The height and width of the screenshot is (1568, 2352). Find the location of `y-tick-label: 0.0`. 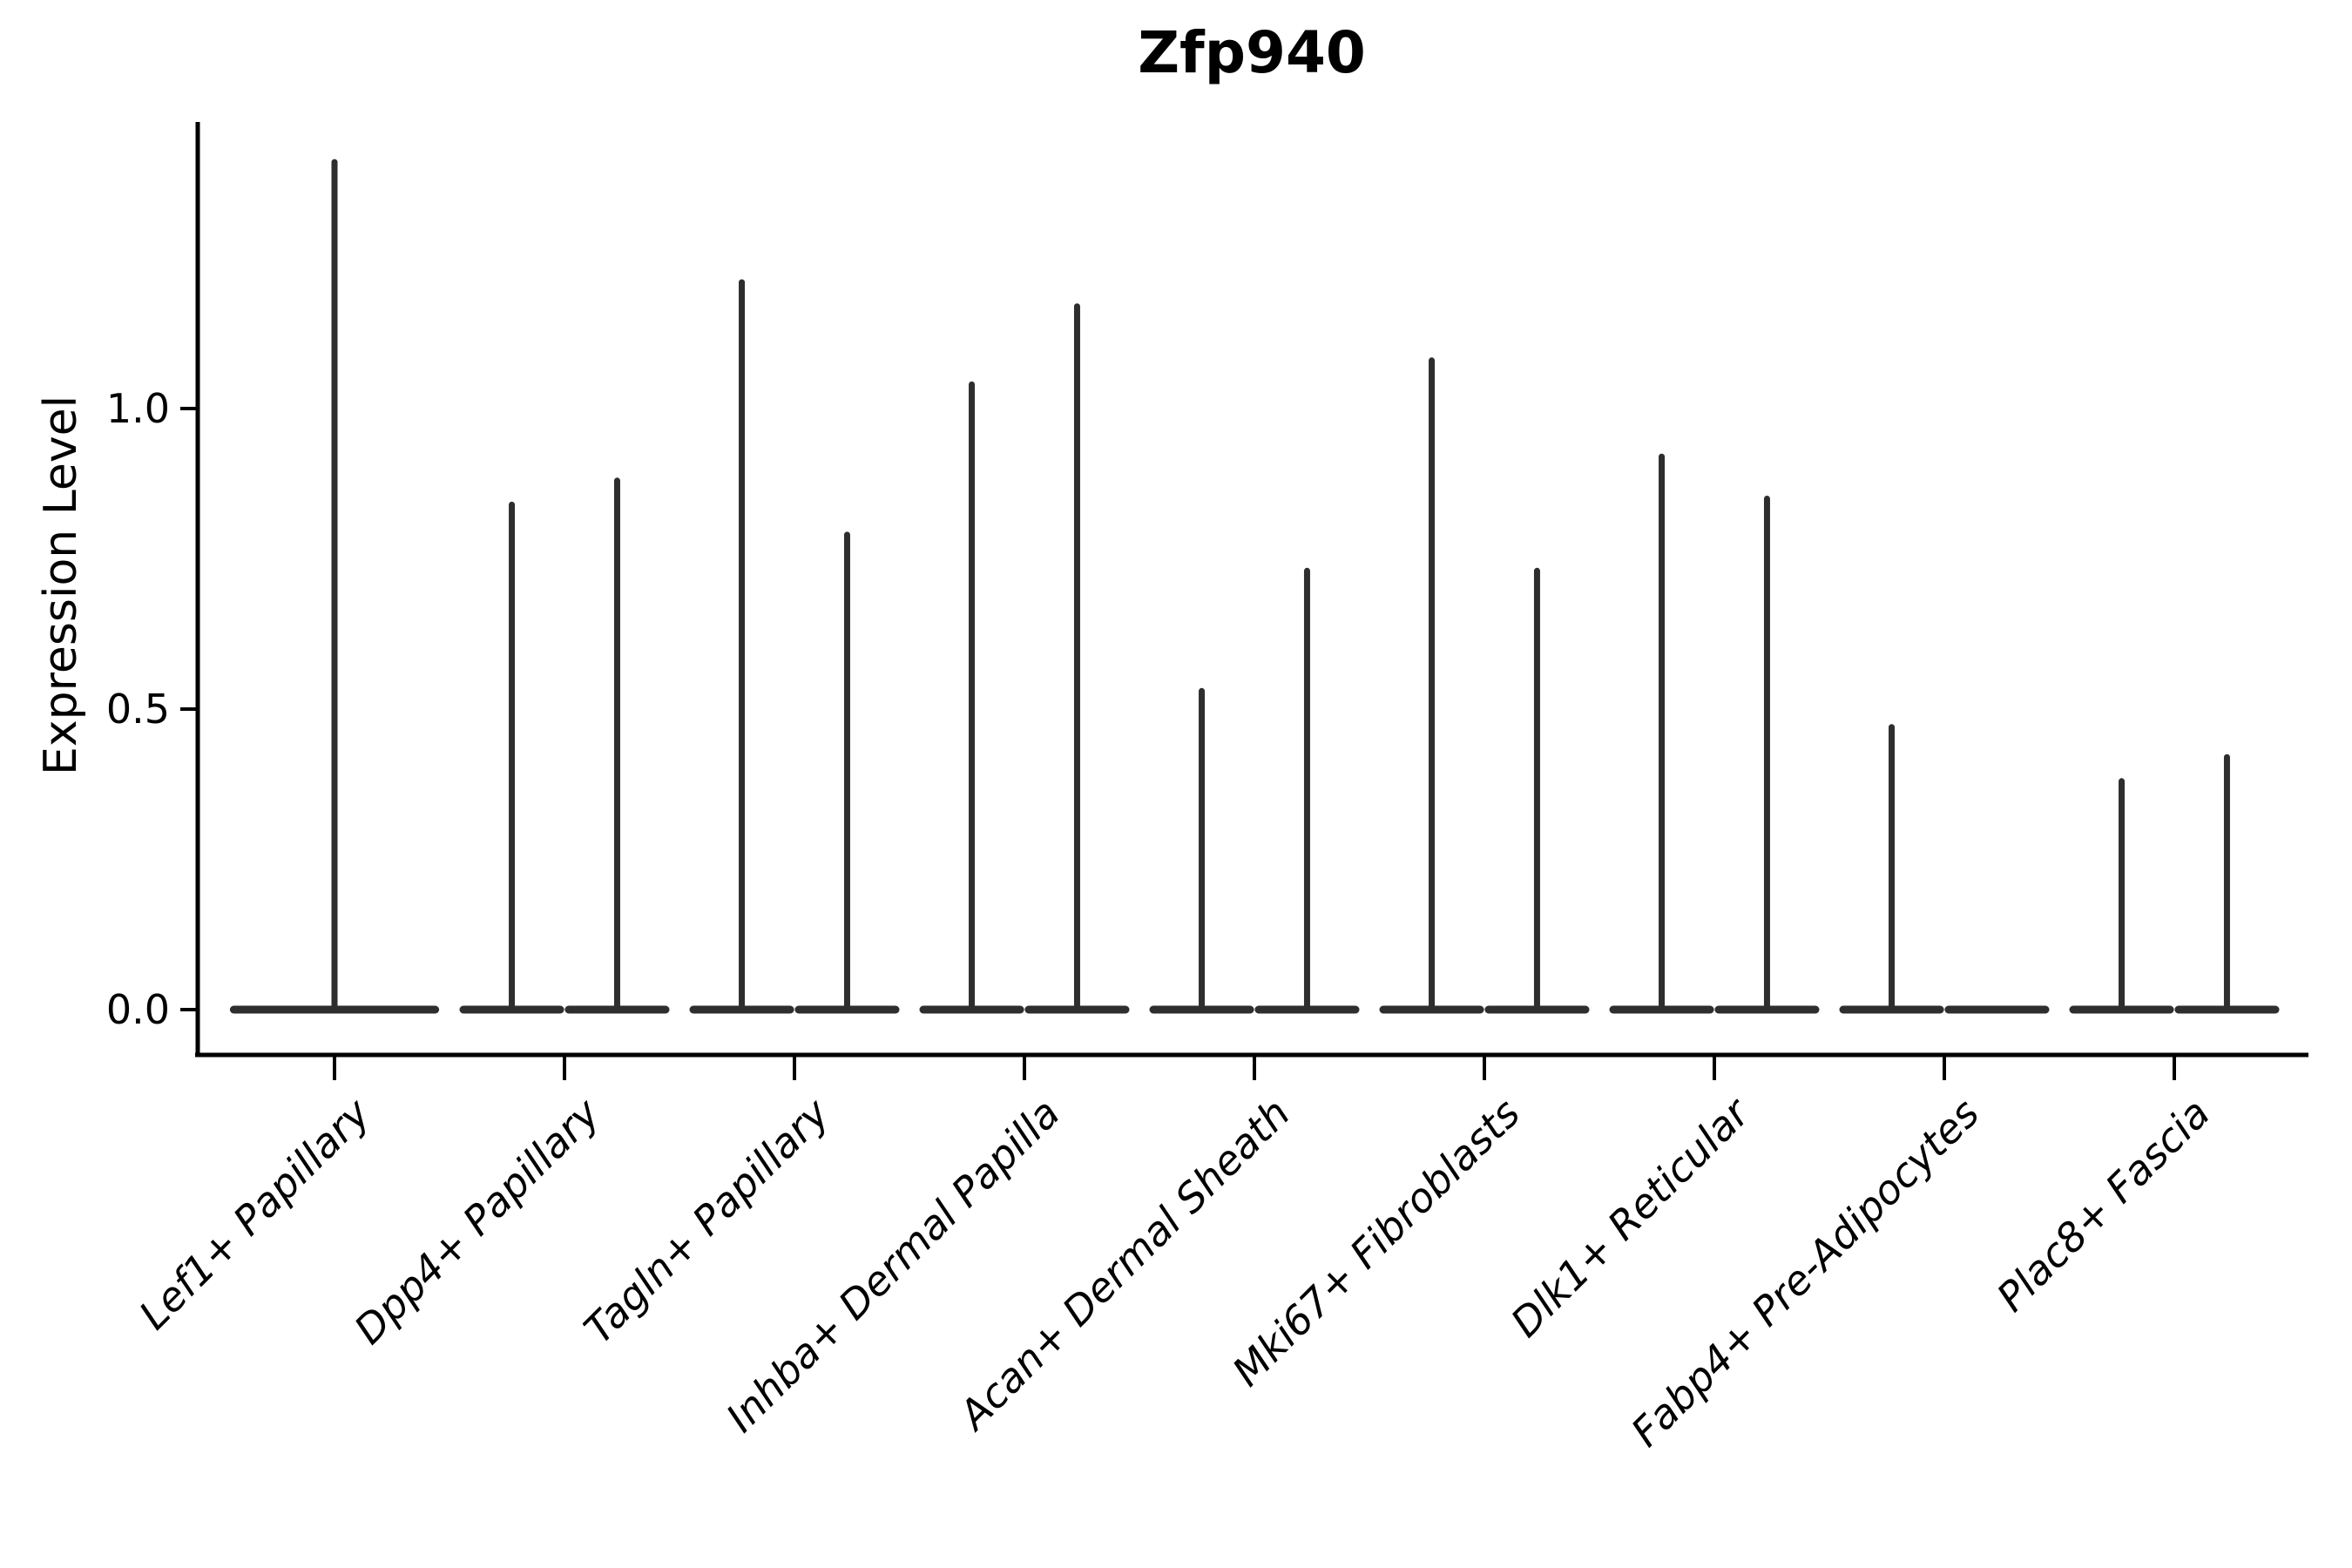

y-tick-label: 0.0 is located at coordinates (137, 1009).